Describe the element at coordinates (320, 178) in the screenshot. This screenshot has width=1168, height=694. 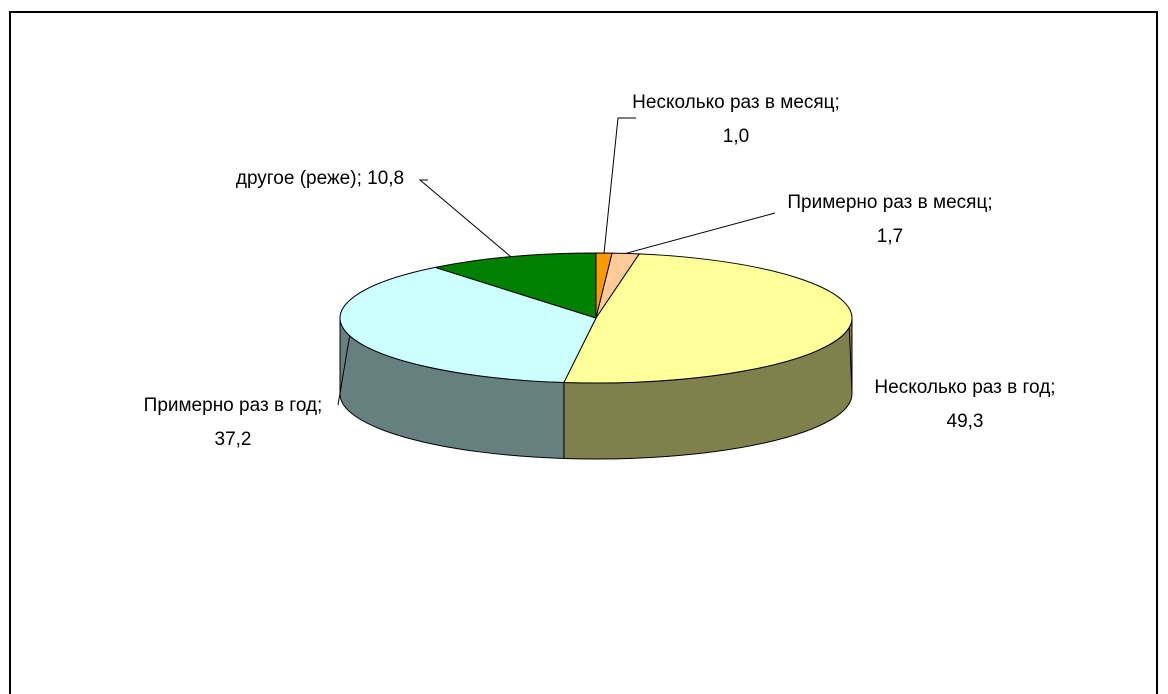
I see `data-label: другое (реже); 10,8` at that location.